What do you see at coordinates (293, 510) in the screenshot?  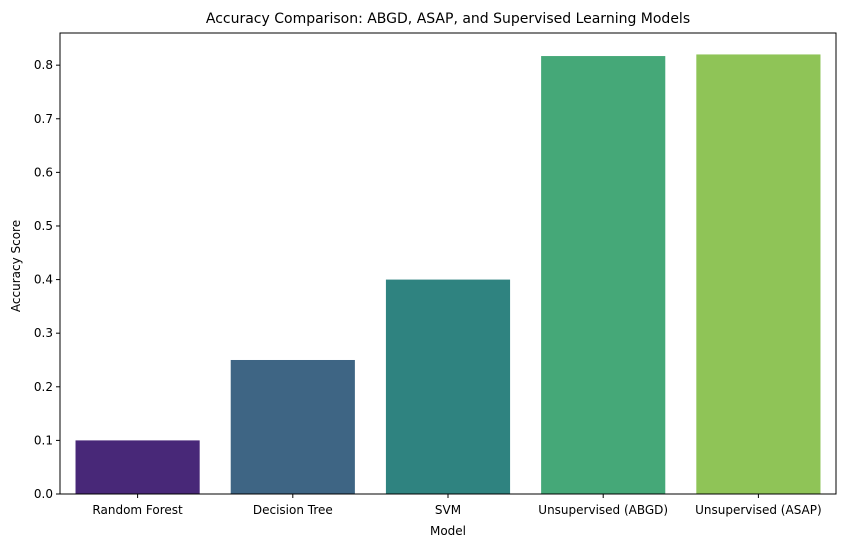 I see `x-tick-label: Decision Tree` at bounding box center [293, 510].